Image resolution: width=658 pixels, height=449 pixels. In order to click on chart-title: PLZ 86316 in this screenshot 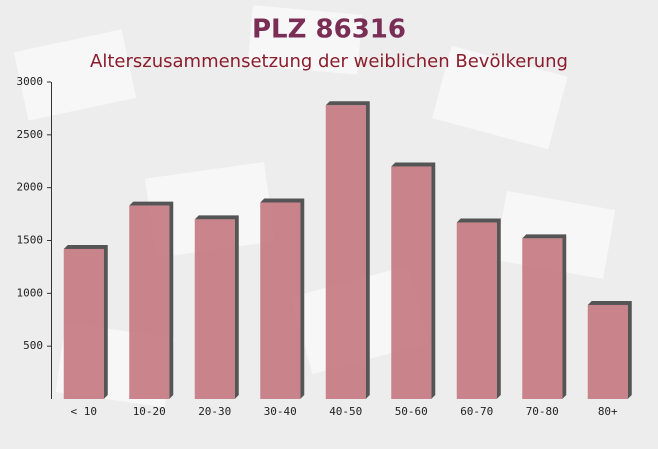, I will do `click(329, 30)`.